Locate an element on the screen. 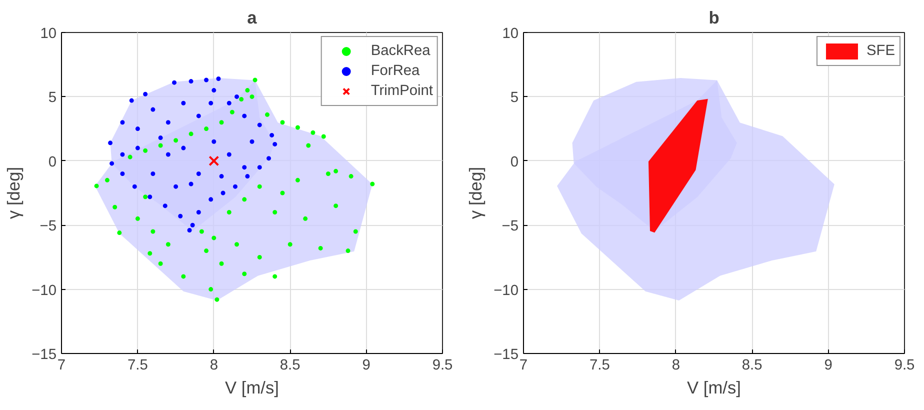  y-tick-label: −15 is located at coordinates (506, 355).